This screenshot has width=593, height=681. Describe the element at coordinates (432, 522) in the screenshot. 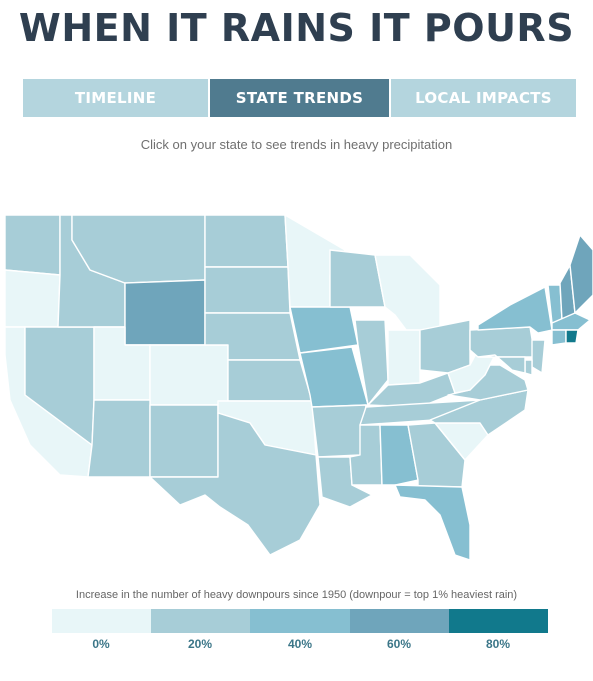

I see `state-fl` at that location.